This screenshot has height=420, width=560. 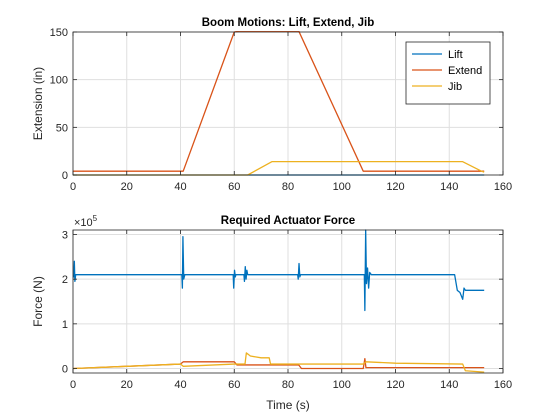 I want to click on legend: Lift Extend Jib, so click(x=448, y=73).